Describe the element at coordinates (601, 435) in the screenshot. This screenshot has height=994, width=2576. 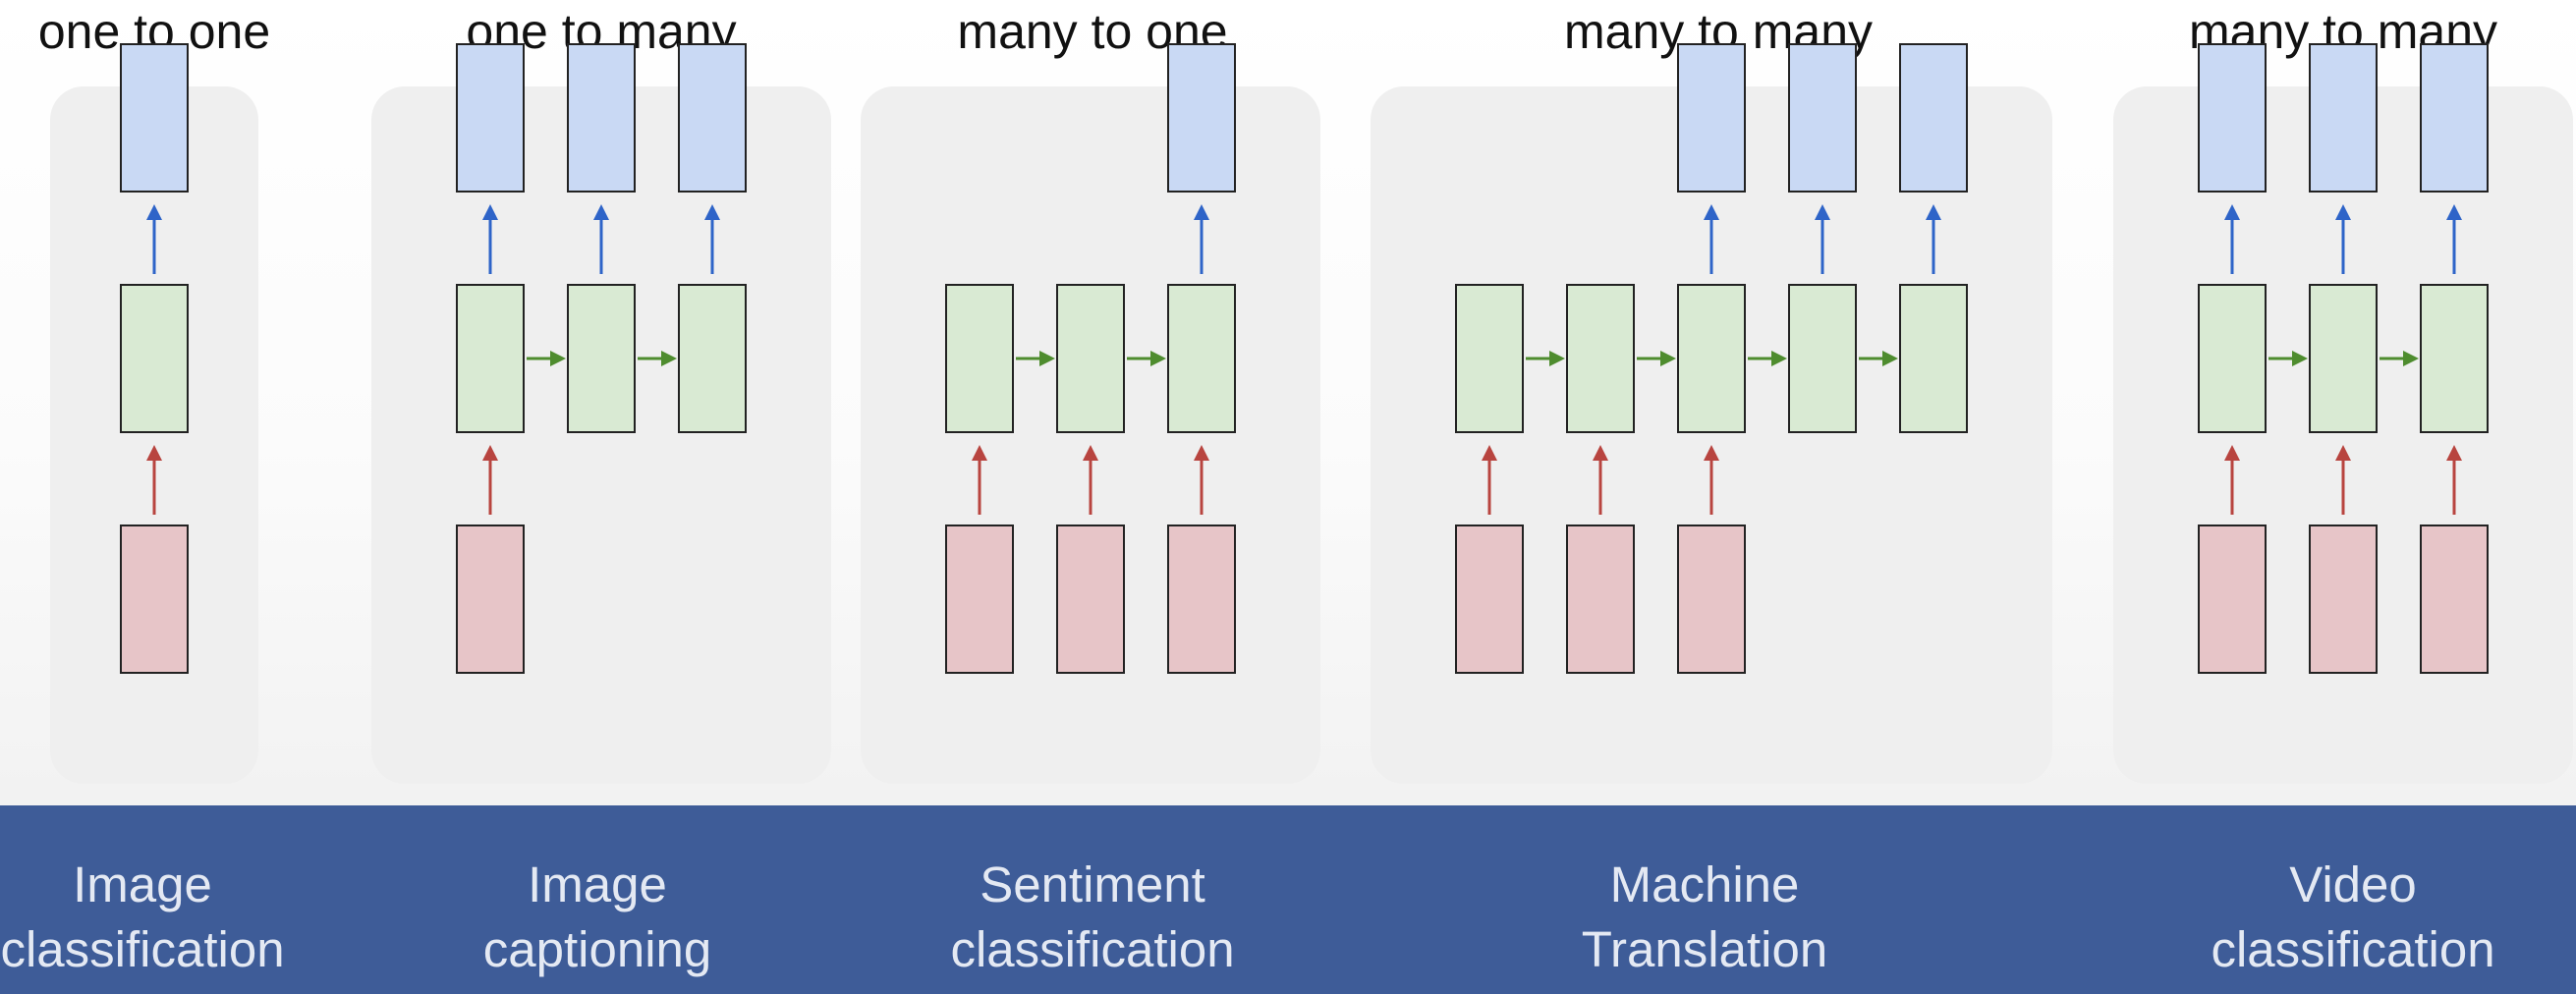
I see `architecture-panel` at that location.